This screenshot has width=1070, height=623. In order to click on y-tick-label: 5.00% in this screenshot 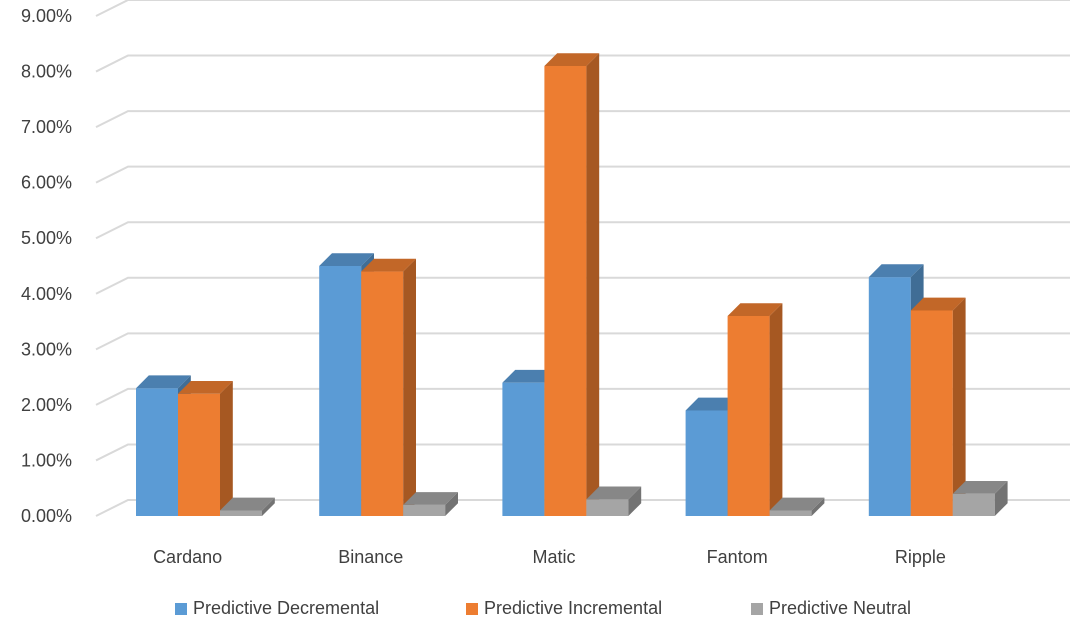, I will do `click(46, 238)`.